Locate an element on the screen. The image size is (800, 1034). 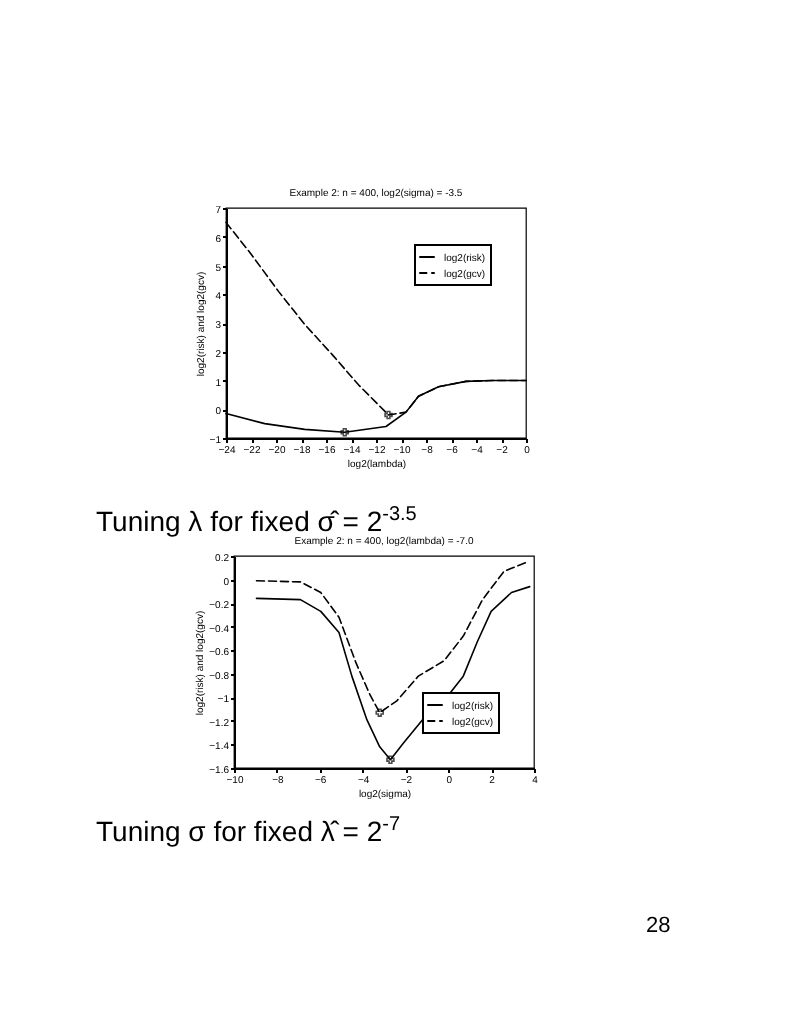
text: 28 is located at coordinates (658, 926).